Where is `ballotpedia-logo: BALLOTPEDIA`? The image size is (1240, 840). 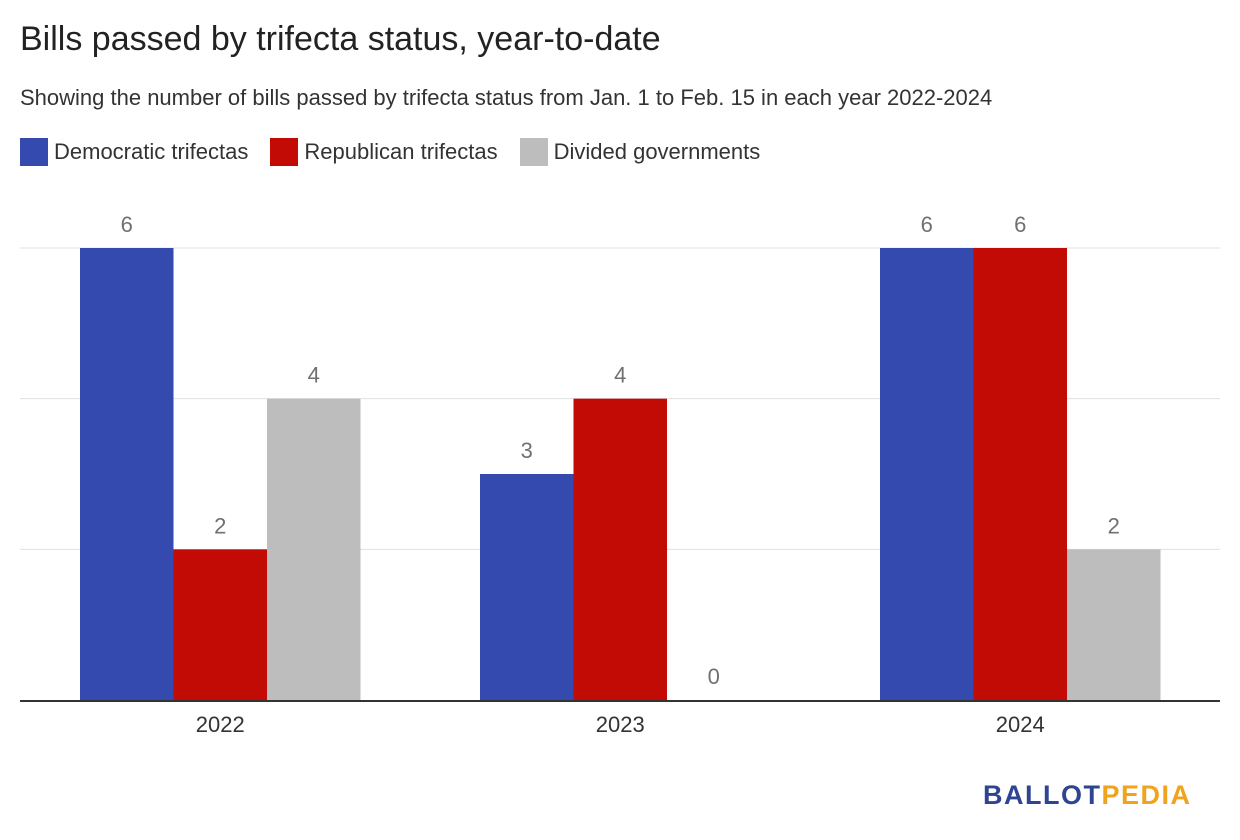 ballotpedia-logo: BALLOTPEDIA is located at coordinates (1087, 795).